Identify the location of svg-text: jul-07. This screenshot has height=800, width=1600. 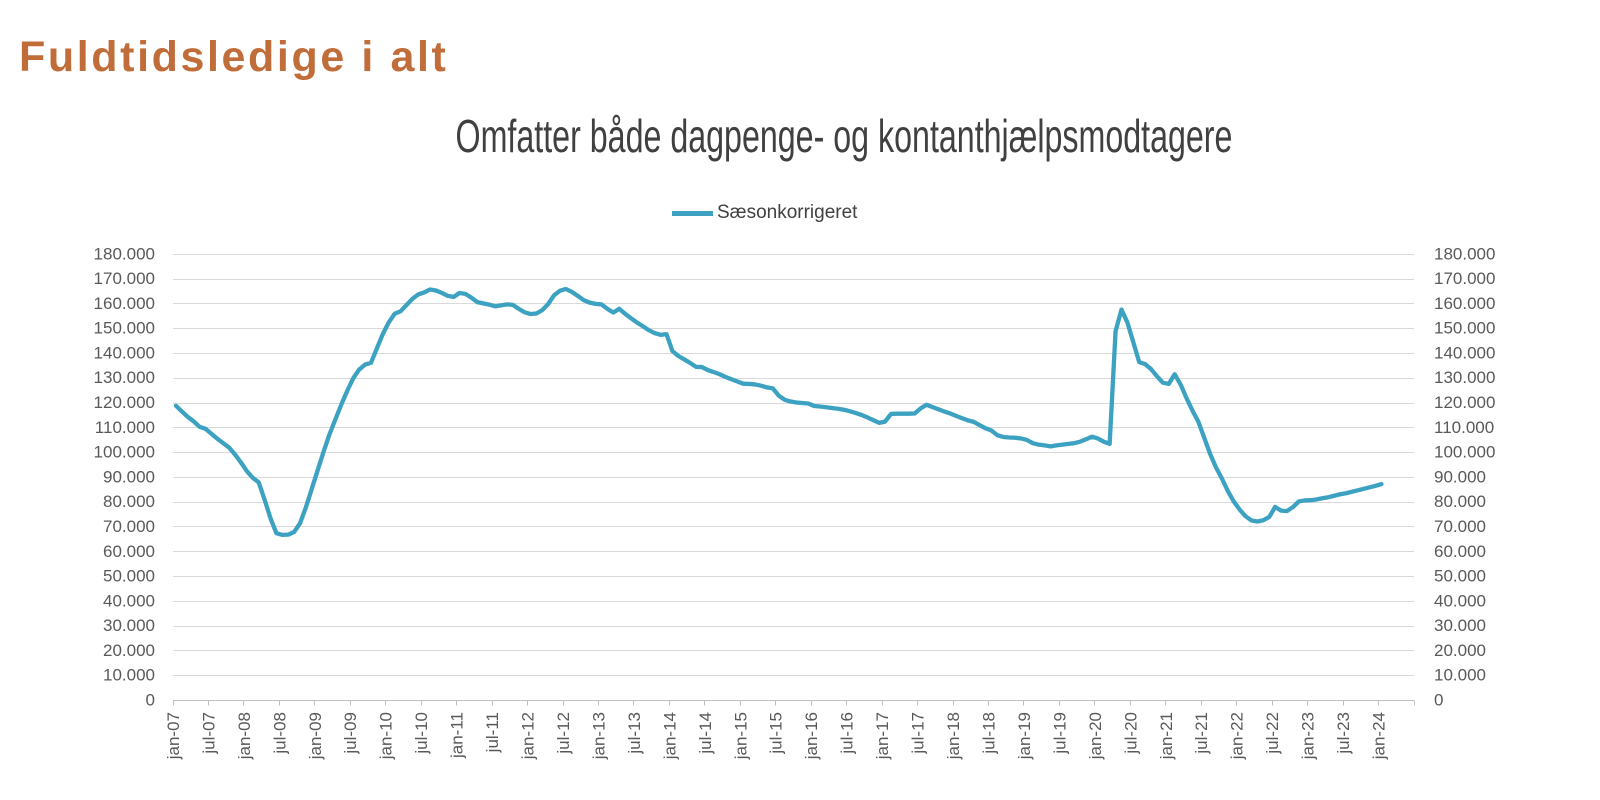
(208, 733).